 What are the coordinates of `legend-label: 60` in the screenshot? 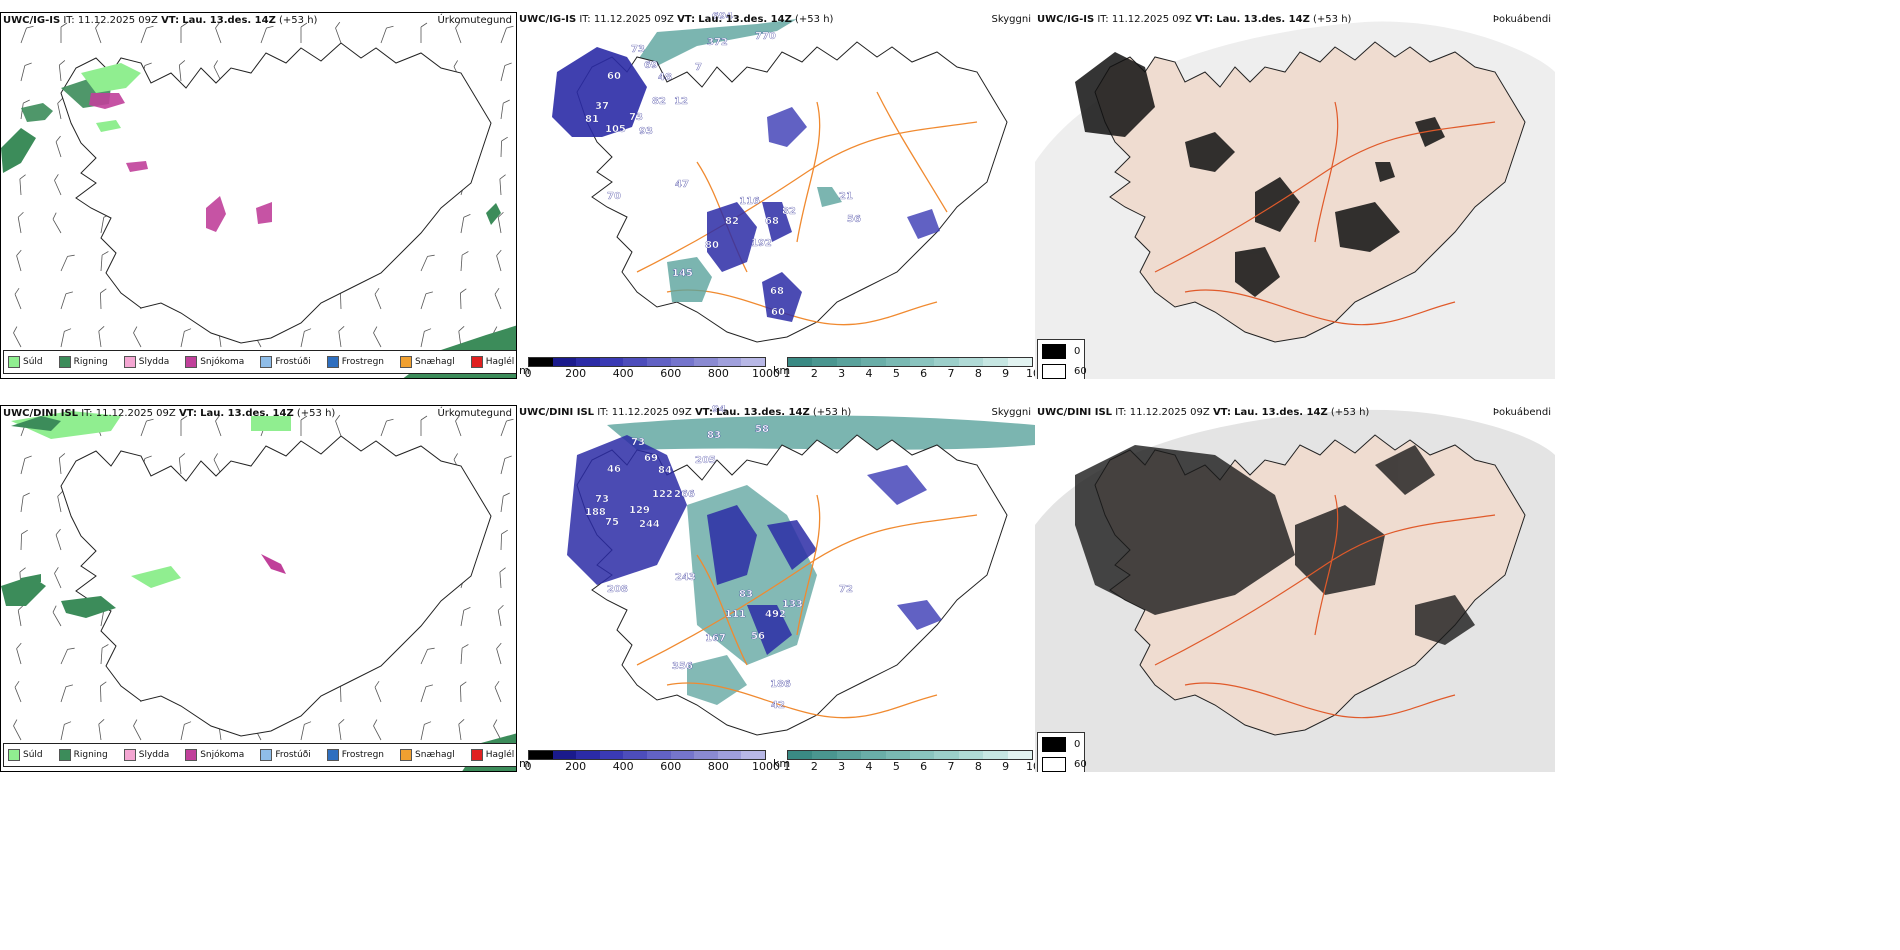 It's located at (1080, 371).